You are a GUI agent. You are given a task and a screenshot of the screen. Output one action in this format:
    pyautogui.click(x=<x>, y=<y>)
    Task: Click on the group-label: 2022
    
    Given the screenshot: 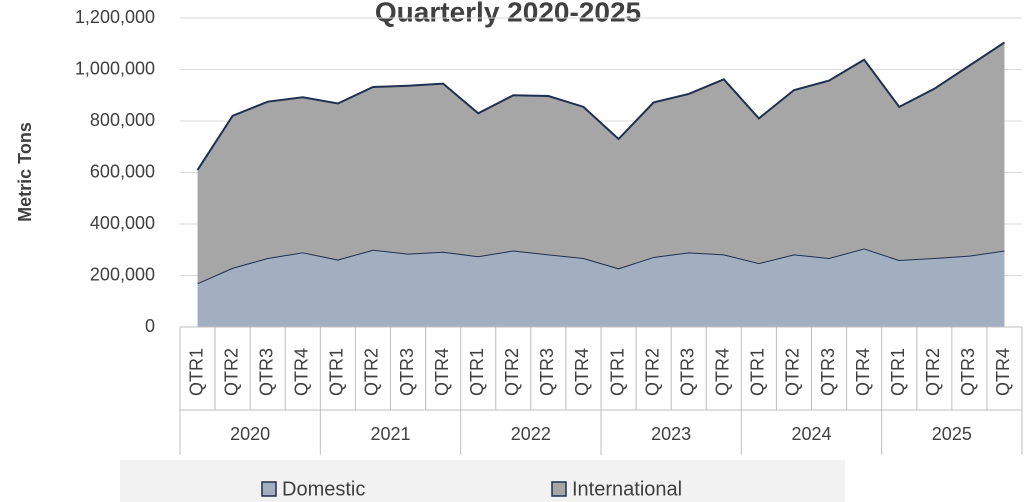 What is the action you would take?
    pyautogui.click(x=531, y=434)
    